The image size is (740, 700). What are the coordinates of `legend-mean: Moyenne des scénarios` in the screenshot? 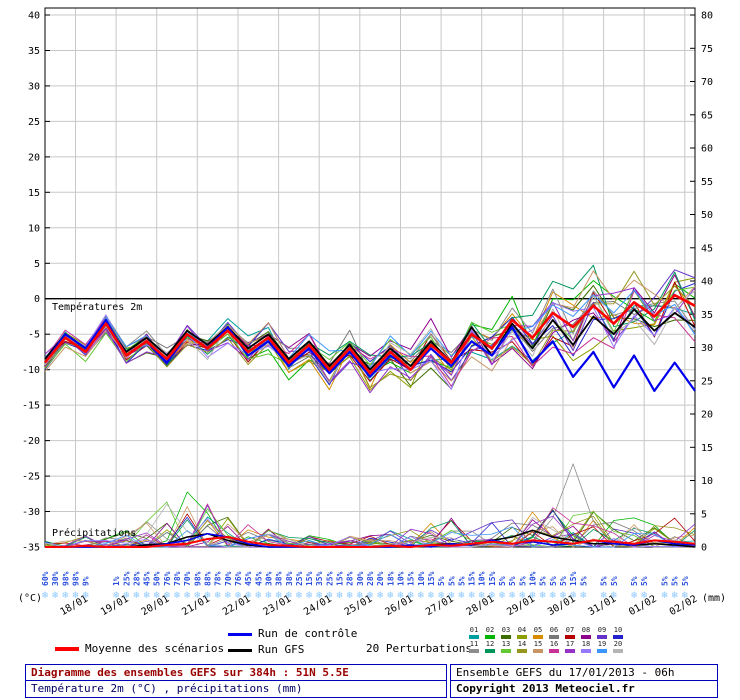 It's located at (139, 649).